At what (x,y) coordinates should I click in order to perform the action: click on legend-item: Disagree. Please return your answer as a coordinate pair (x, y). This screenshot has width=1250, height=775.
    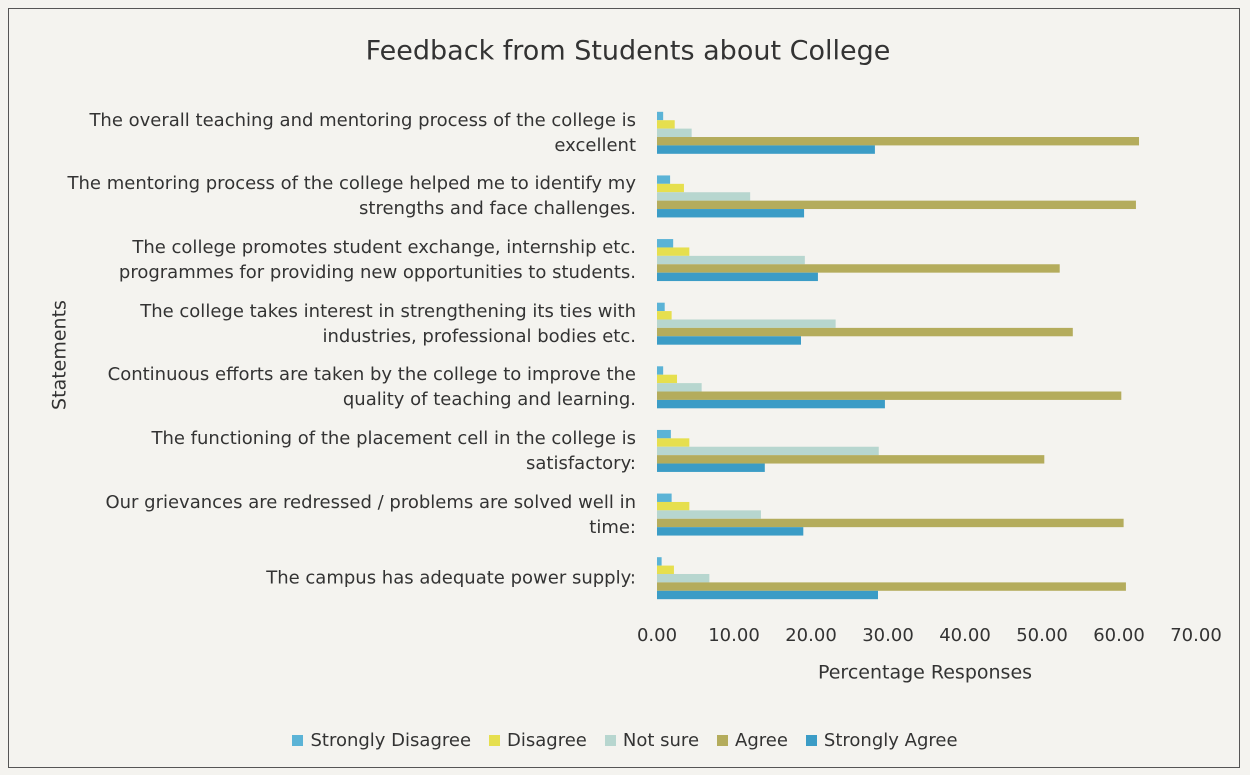
    Looking at the image, I should click on (538, 740).